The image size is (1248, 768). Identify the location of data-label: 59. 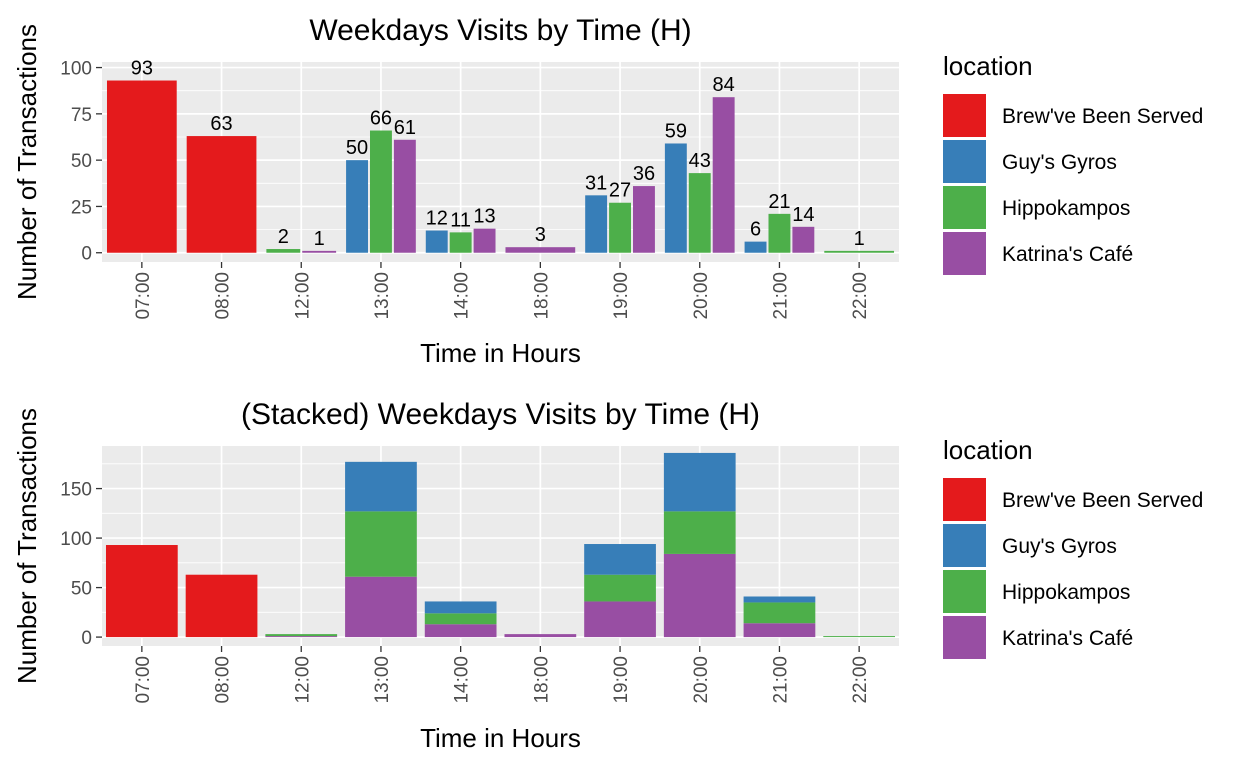
(676, 131).